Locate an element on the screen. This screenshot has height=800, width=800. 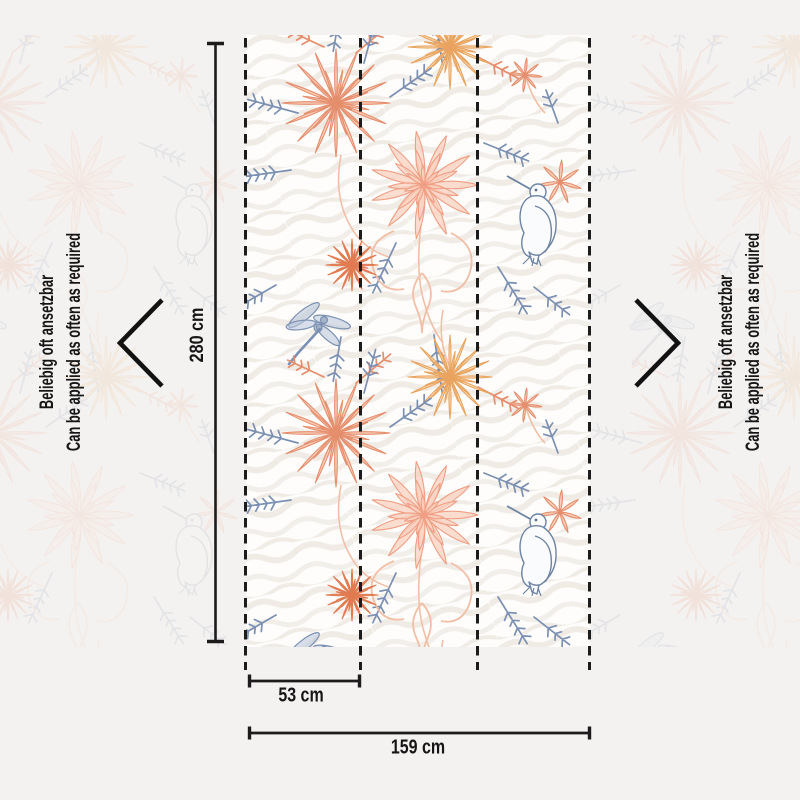
total-width-value: 159 cm is located at coordinates (418, 747).